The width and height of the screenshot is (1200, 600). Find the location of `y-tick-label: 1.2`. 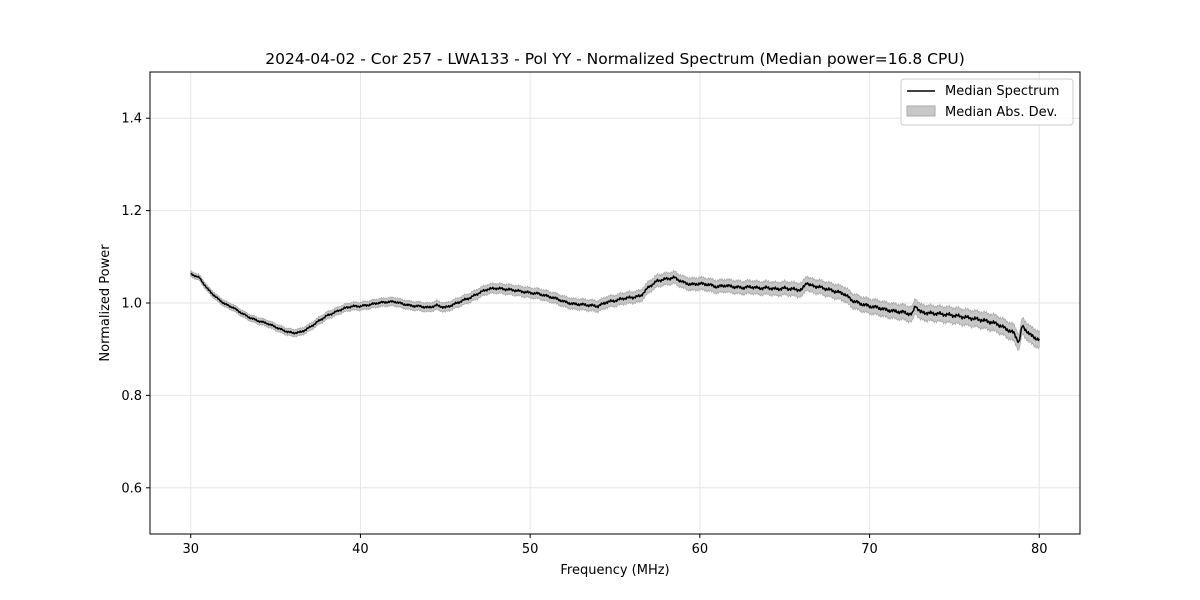

y-tick-label: 1.2 is located at coordinates (131, 211).